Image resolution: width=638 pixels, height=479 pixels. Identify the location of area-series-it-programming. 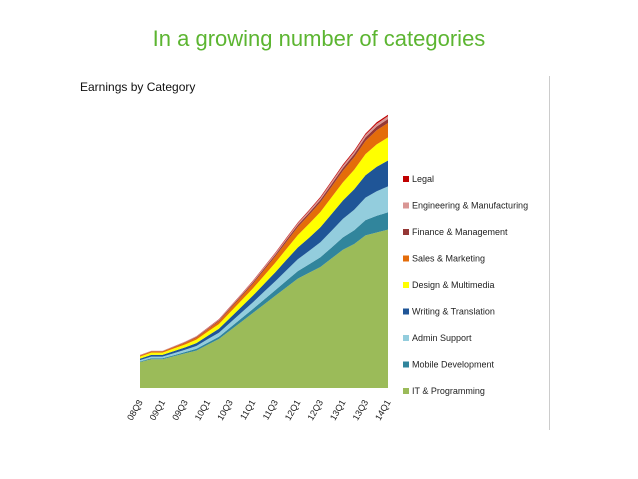
(264, 308).